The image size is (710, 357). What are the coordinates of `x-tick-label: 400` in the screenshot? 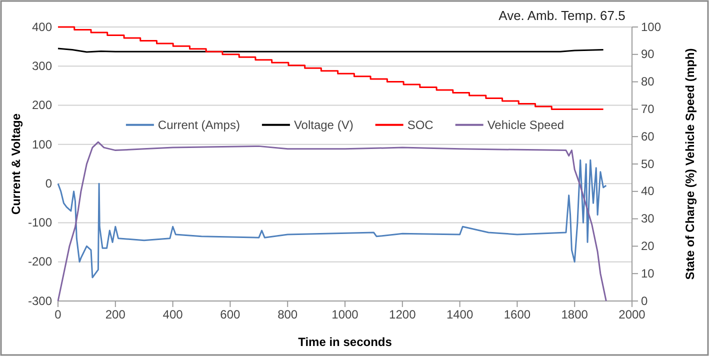 It's located at (173, 315).